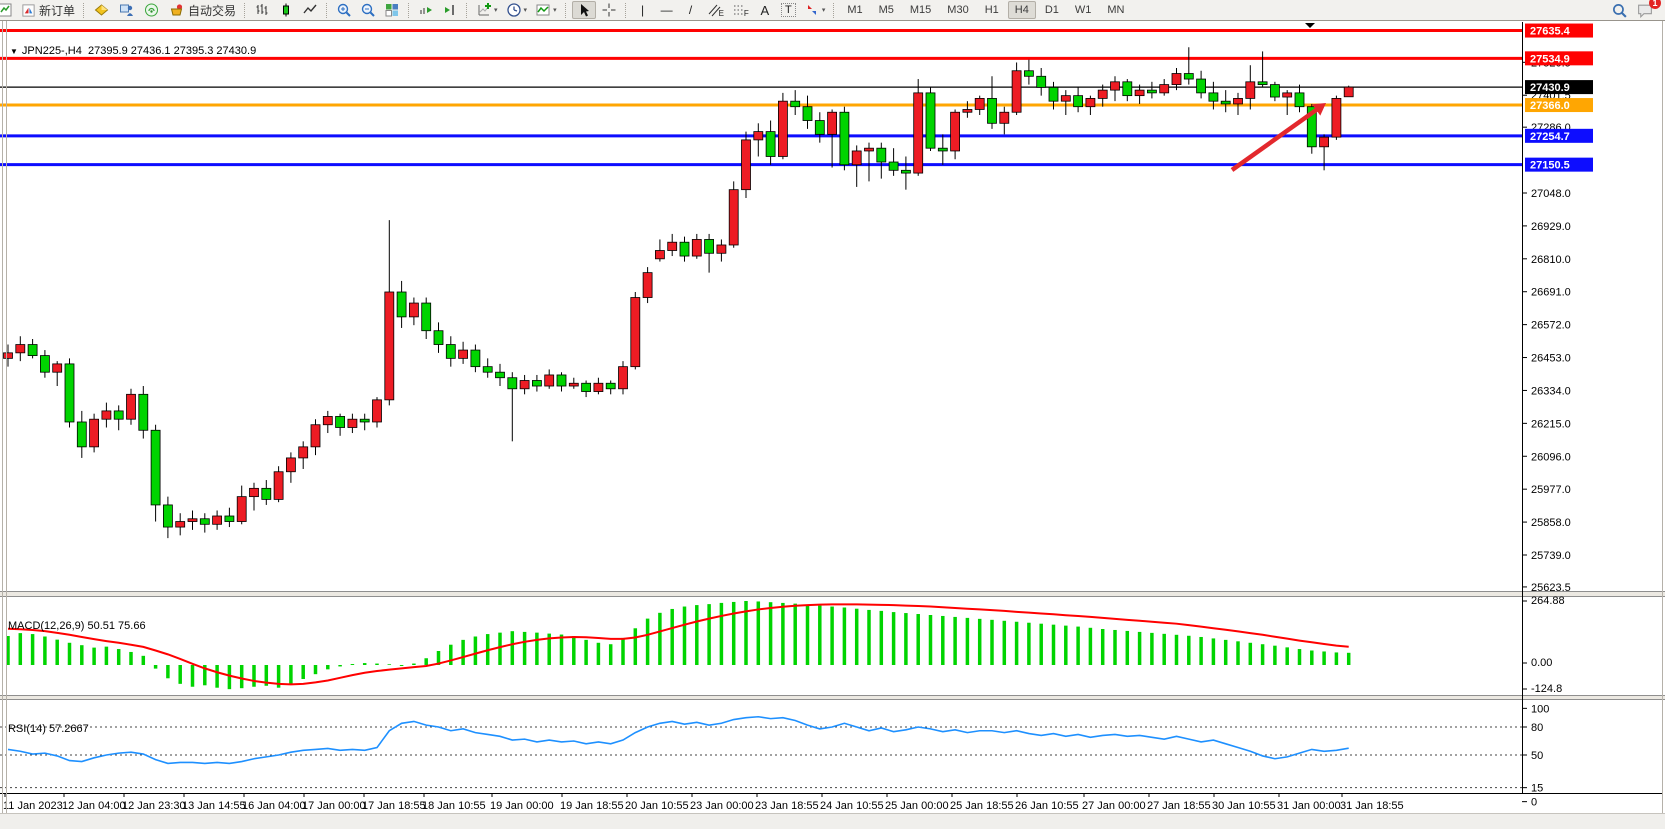 Image resolution: width=1665 pixels, height=829 pixels. Describe the element at coordinates (1051, 10) in the screenshot. I see `tab-timeframe-d1: D1` at that location.